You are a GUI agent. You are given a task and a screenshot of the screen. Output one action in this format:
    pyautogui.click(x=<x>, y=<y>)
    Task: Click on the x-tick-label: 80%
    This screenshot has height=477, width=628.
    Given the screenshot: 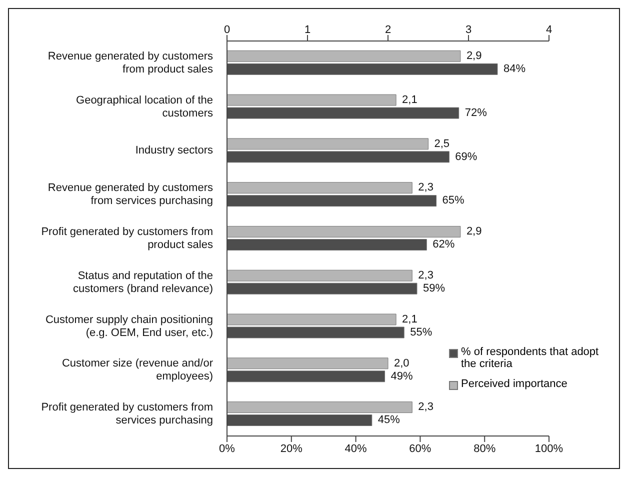 What is the action you would take?
    pyautogui.click(x=485, y=448)
    